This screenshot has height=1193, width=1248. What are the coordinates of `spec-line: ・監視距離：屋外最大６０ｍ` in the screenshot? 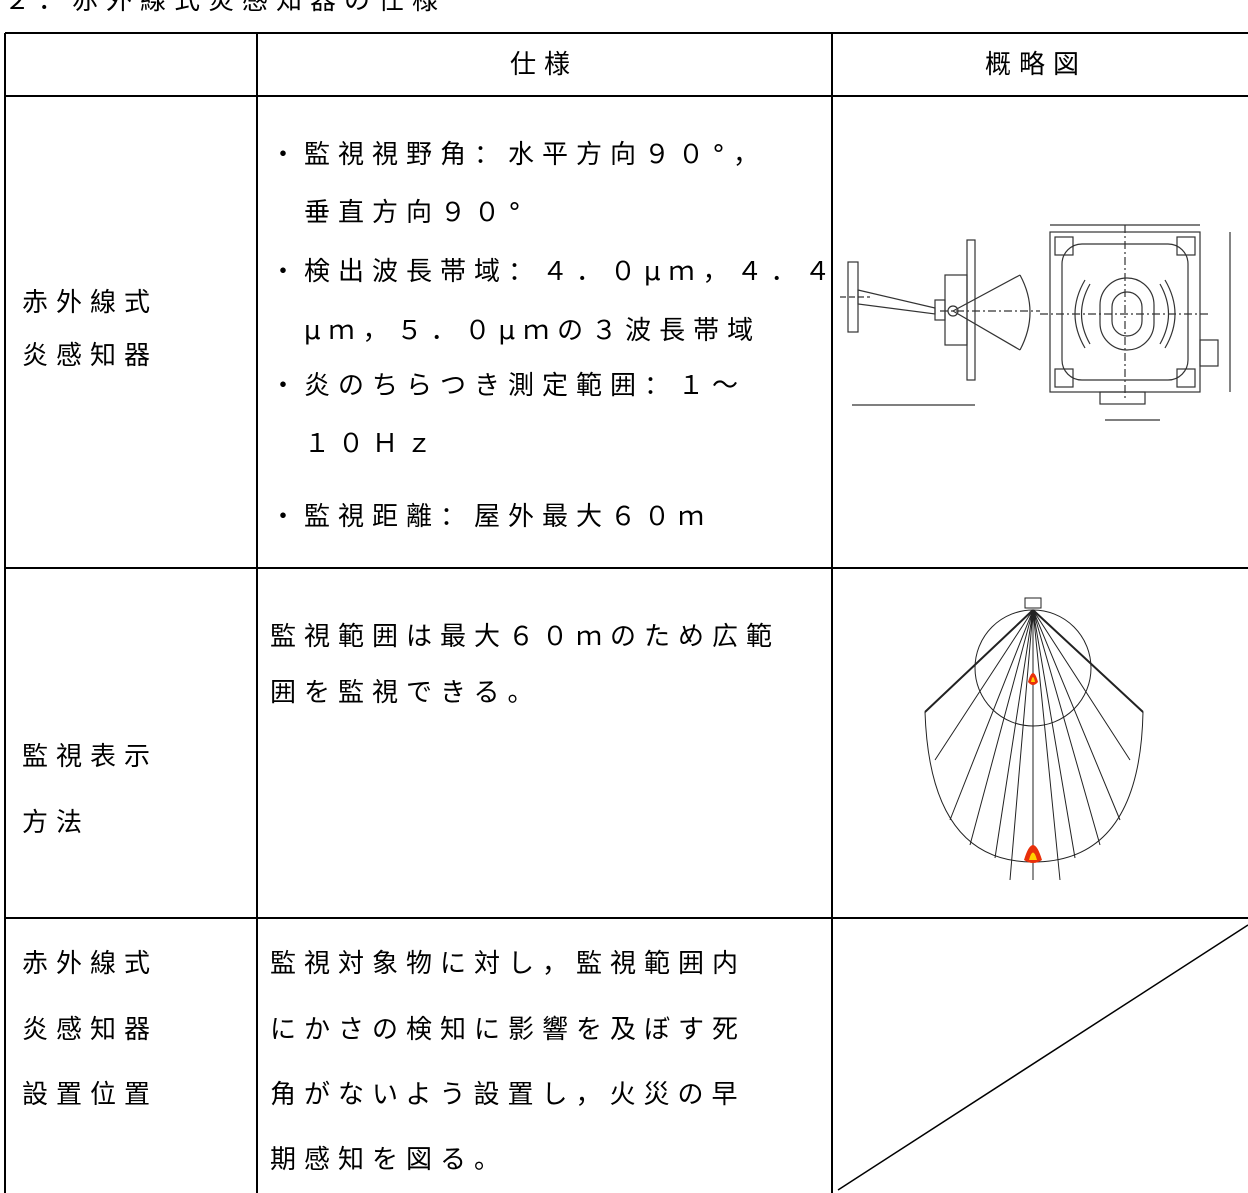 It's located at (491, 517).